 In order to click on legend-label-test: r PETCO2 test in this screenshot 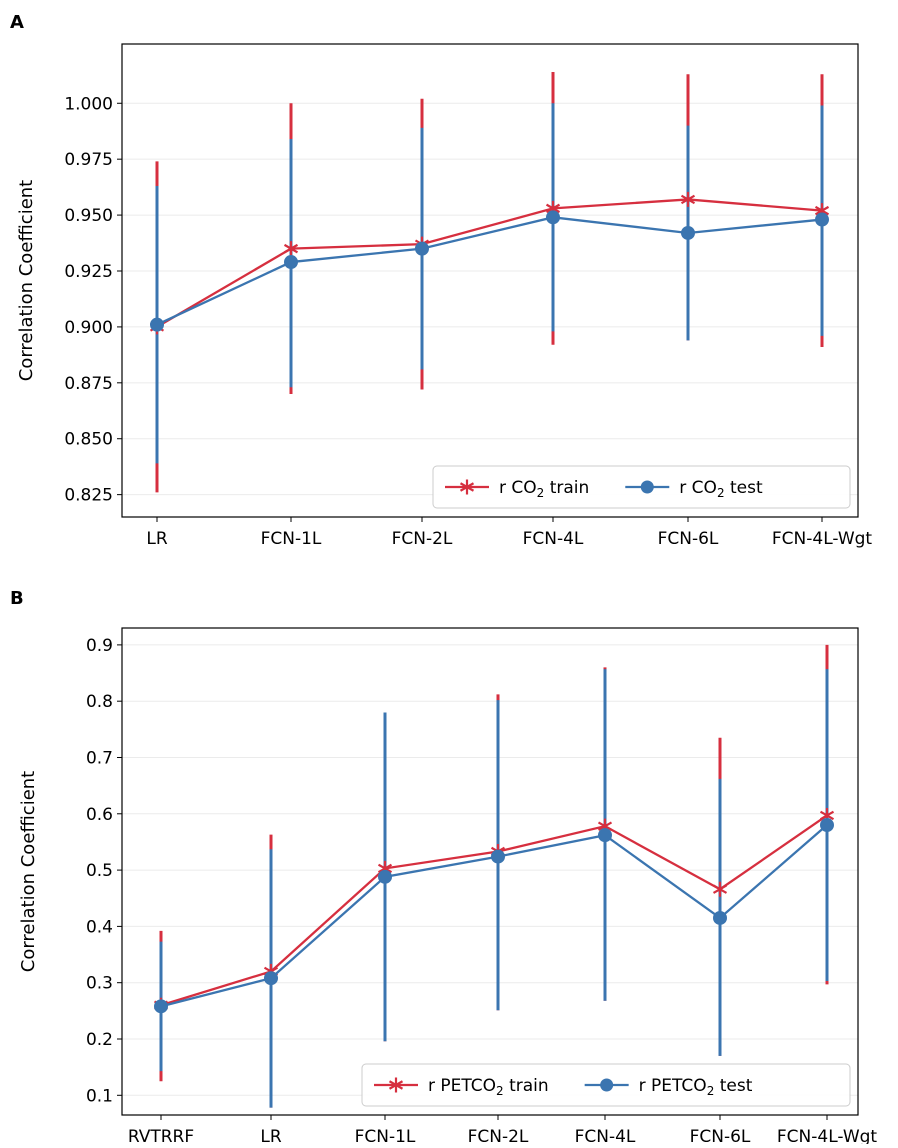, I will do `click(696, 1087)`.